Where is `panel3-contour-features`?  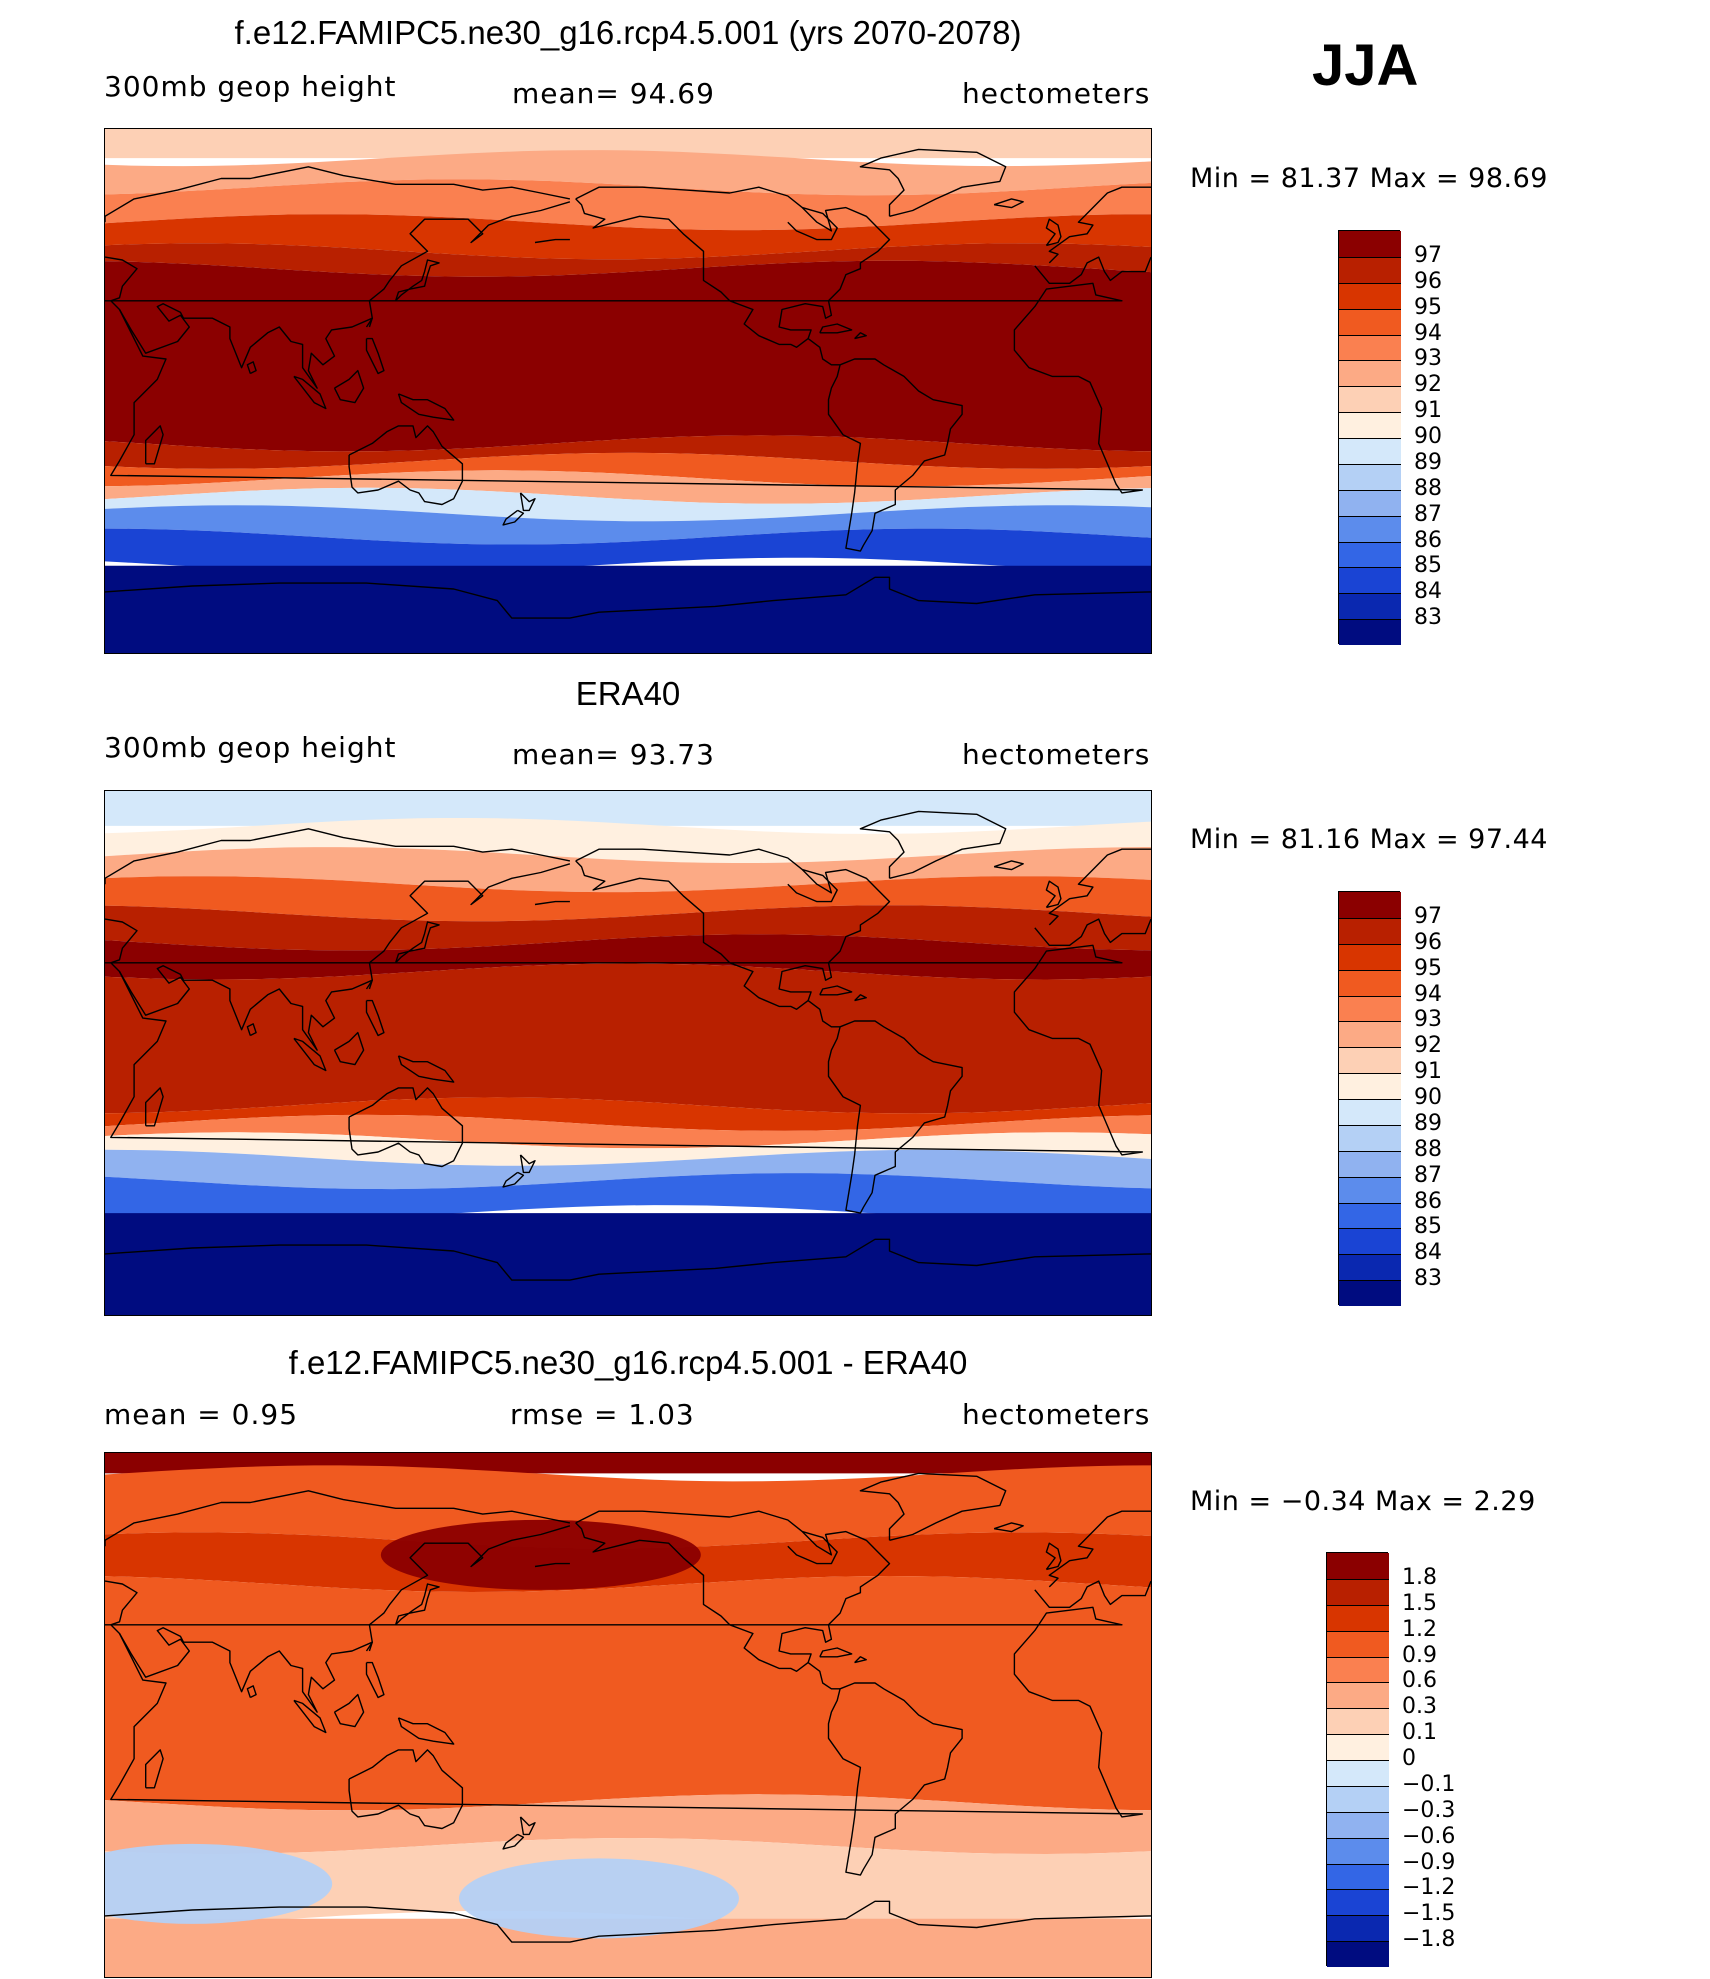
panel3-contour-features is located at coordinates (422, 1729).